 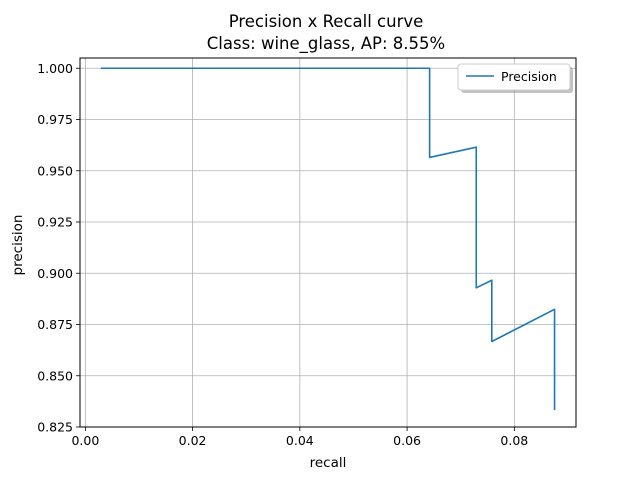 I want to click on y-tick-label: 0.875, so click(x=55, y=324).